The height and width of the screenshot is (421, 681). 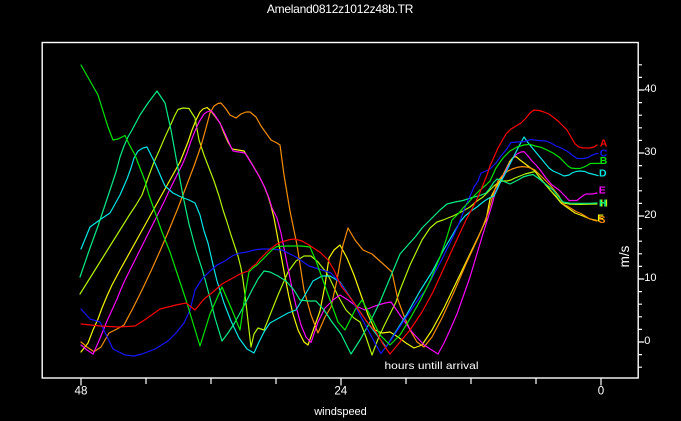 What do you see at coordinates (604, 154) in the screenshot?
I see `svg-text: C` at bounding box center [604, 154].